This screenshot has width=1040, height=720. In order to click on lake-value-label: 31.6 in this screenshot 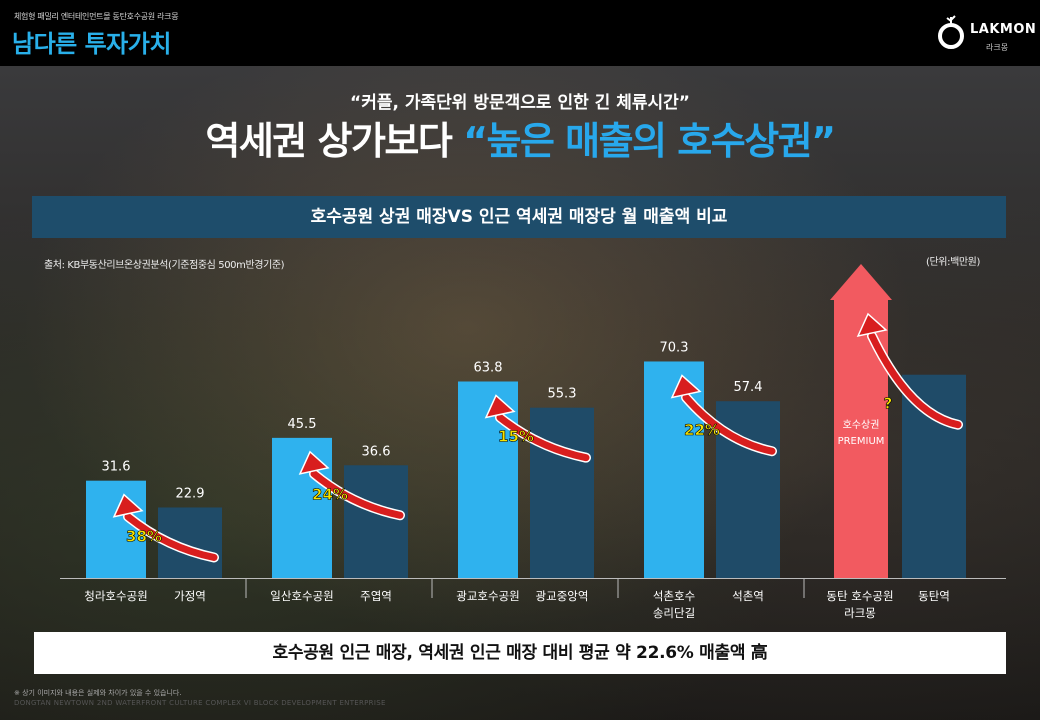, I will do `click(116, 467)`.